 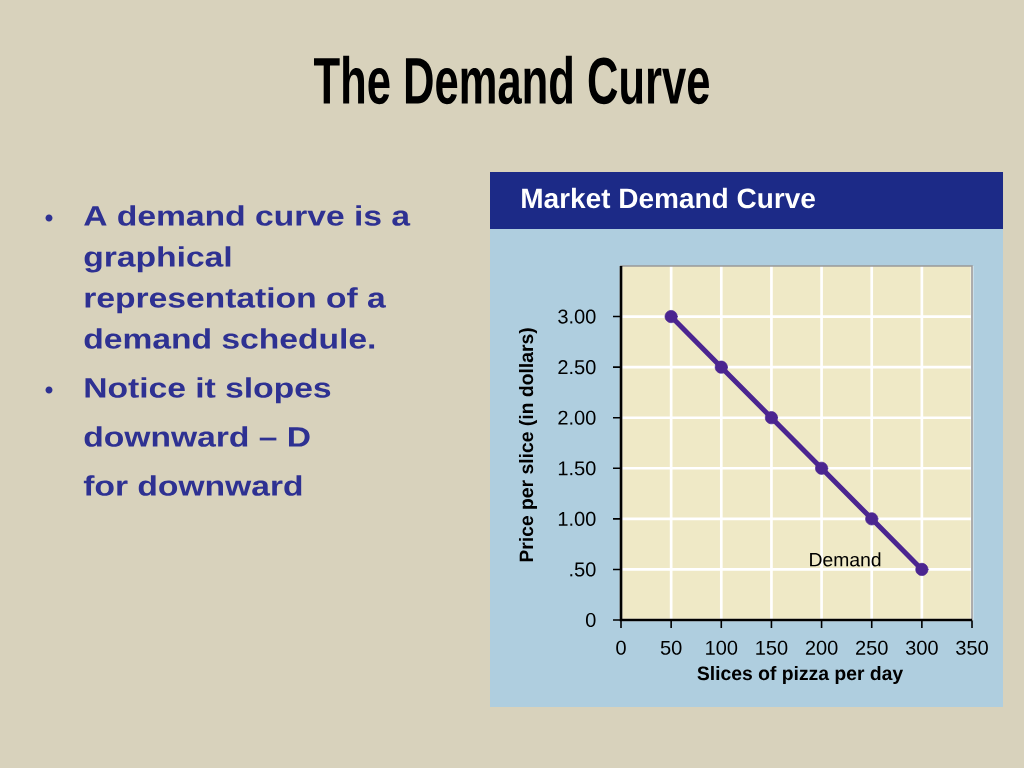 I want to click on text: Notice it slopes downward – D for downward, so click(x=207, y=436).